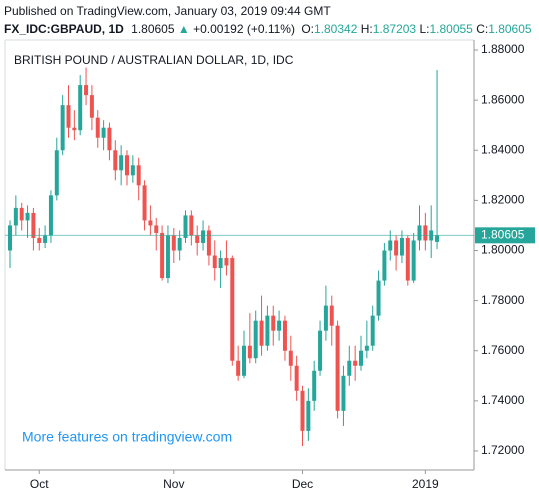  I want to click on y-tick-label: 1.78000, so click(503, 300).